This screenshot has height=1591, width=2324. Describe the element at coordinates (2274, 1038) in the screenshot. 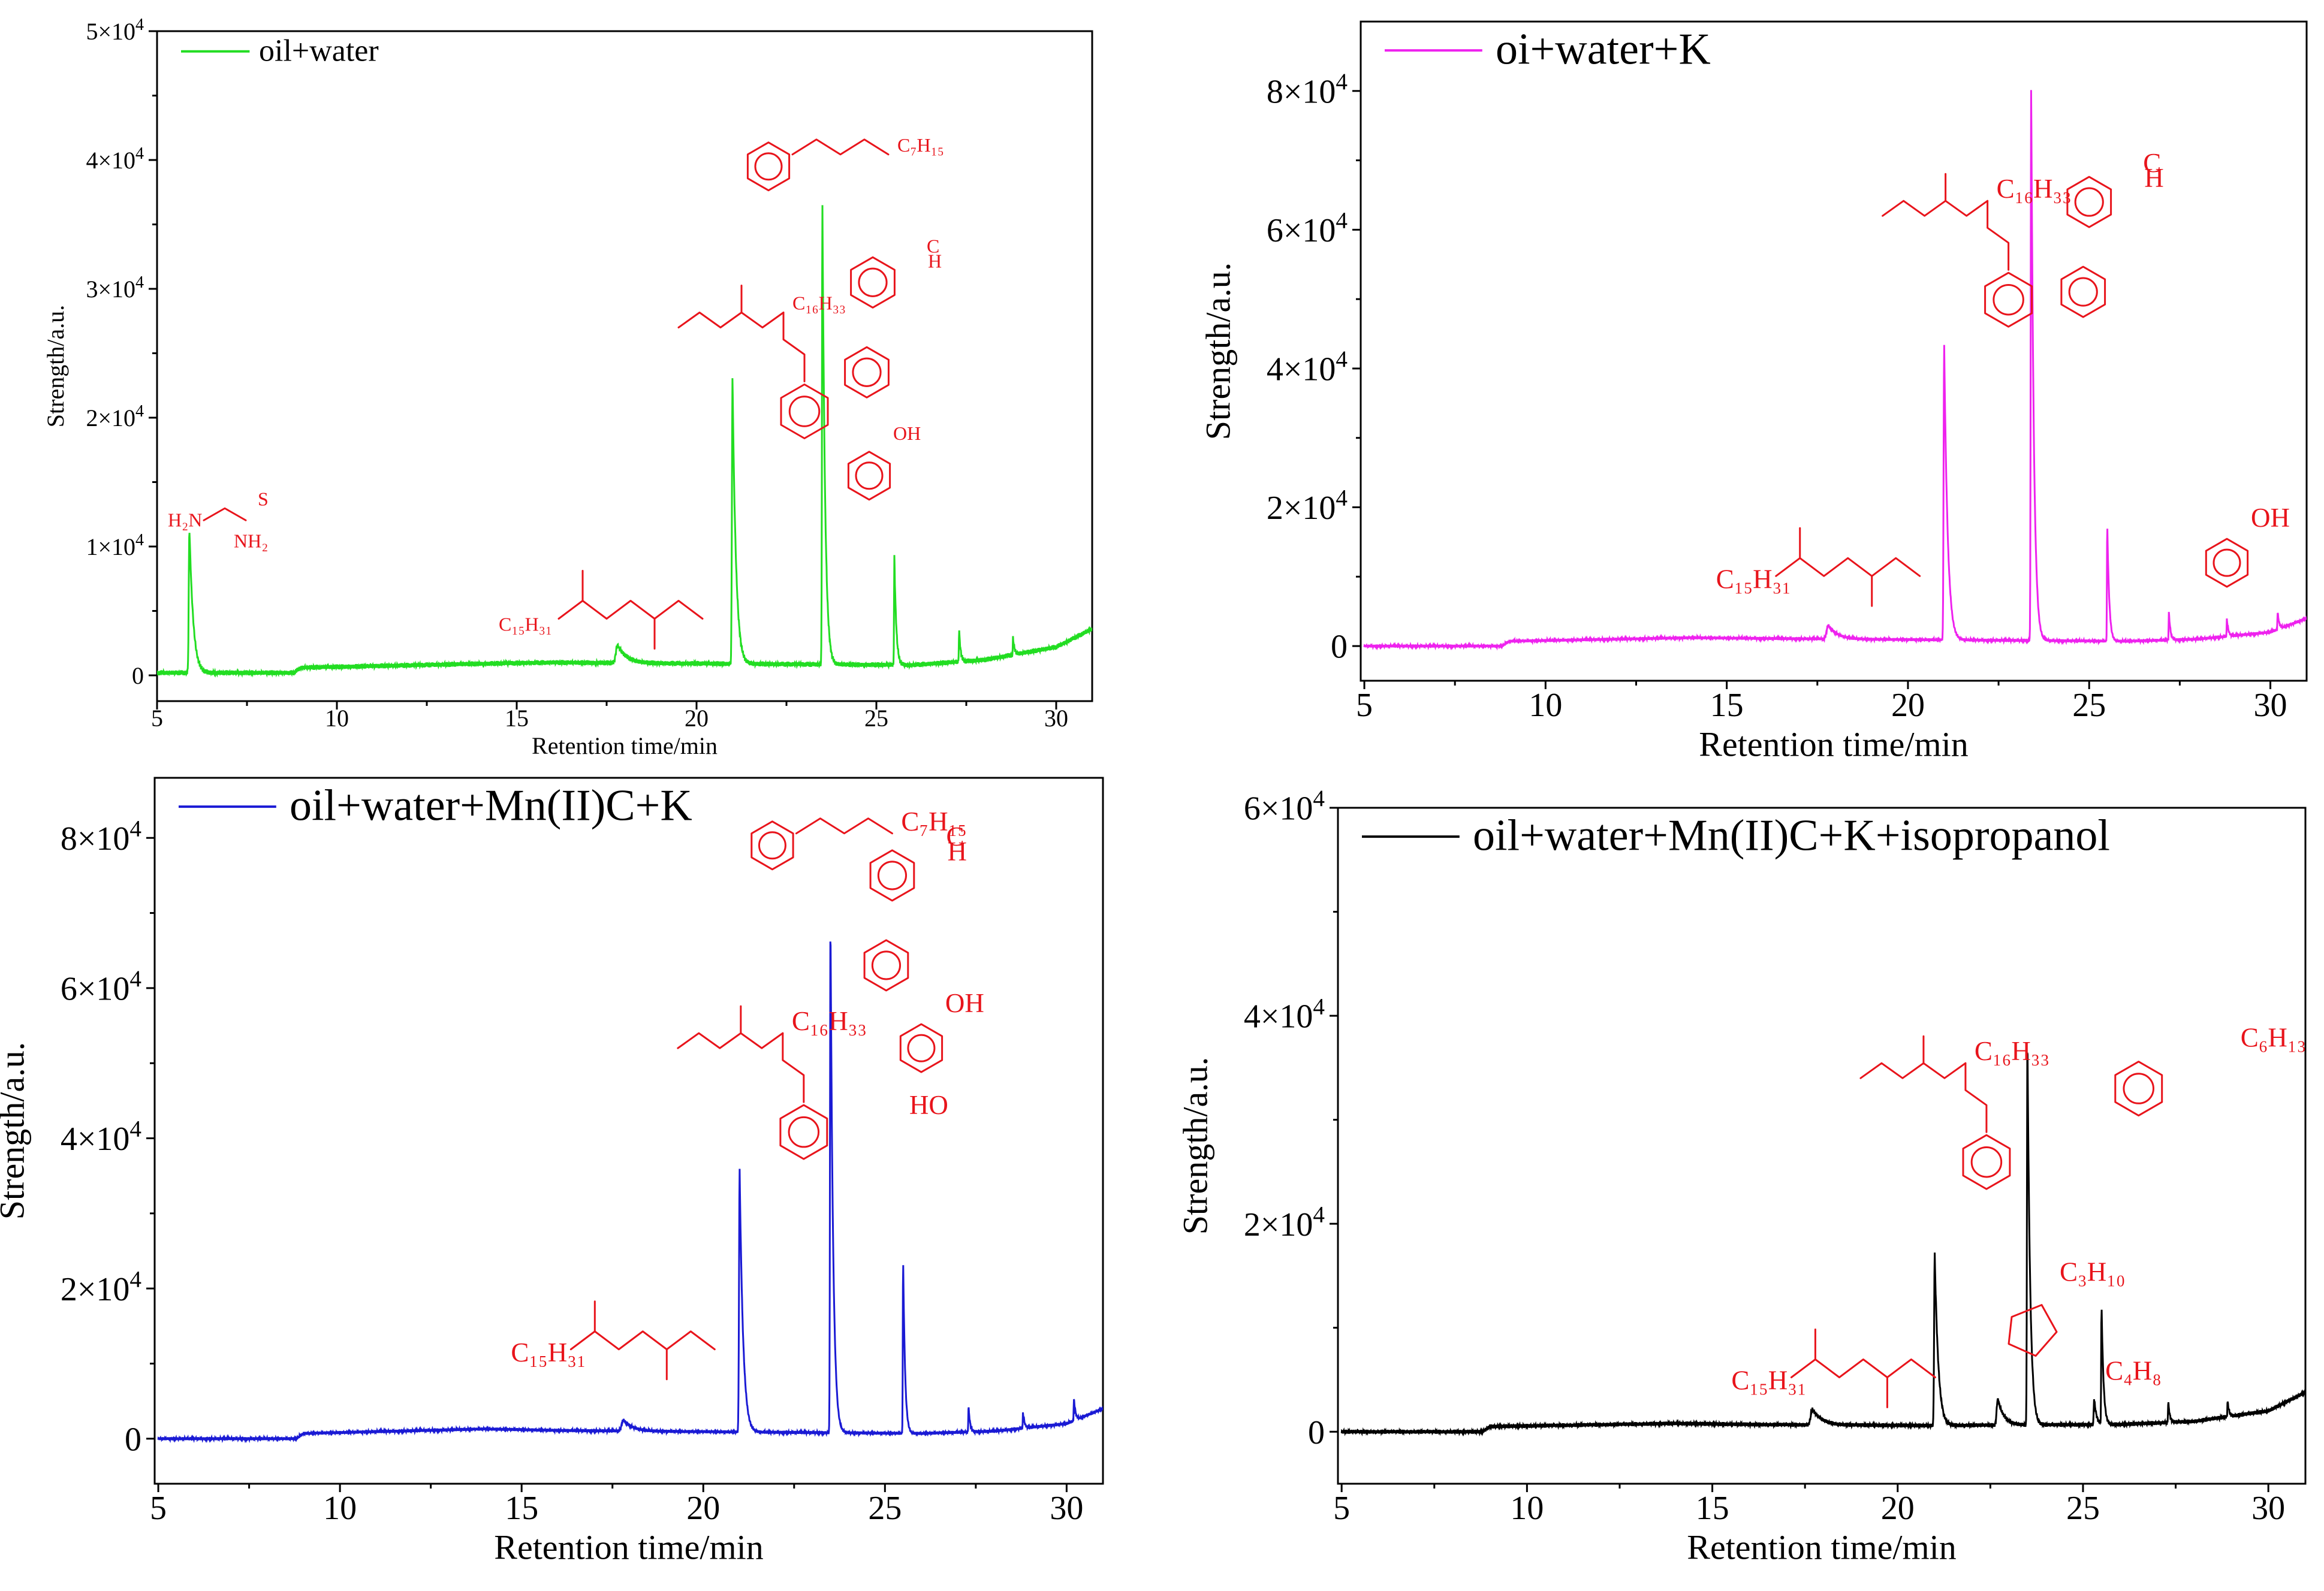

I see `hexyl-c6h13-label: C₆H₁₃` at that location.